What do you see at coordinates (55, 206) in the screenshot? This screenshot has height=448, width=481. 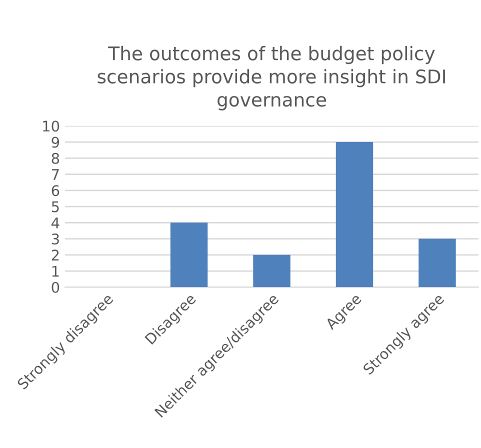 I see `y-tick-label: 5` at bounding box center [55, 206].